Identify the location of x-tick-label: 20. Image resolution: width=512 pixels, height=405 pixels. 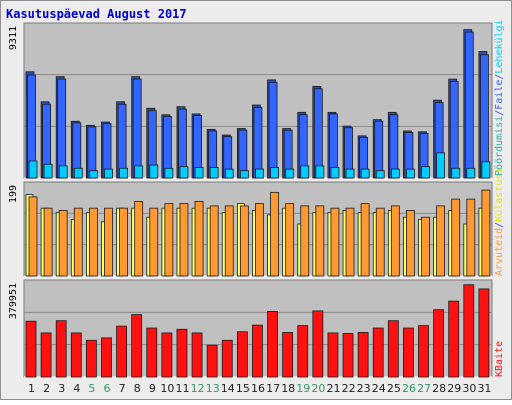
(318, 388).